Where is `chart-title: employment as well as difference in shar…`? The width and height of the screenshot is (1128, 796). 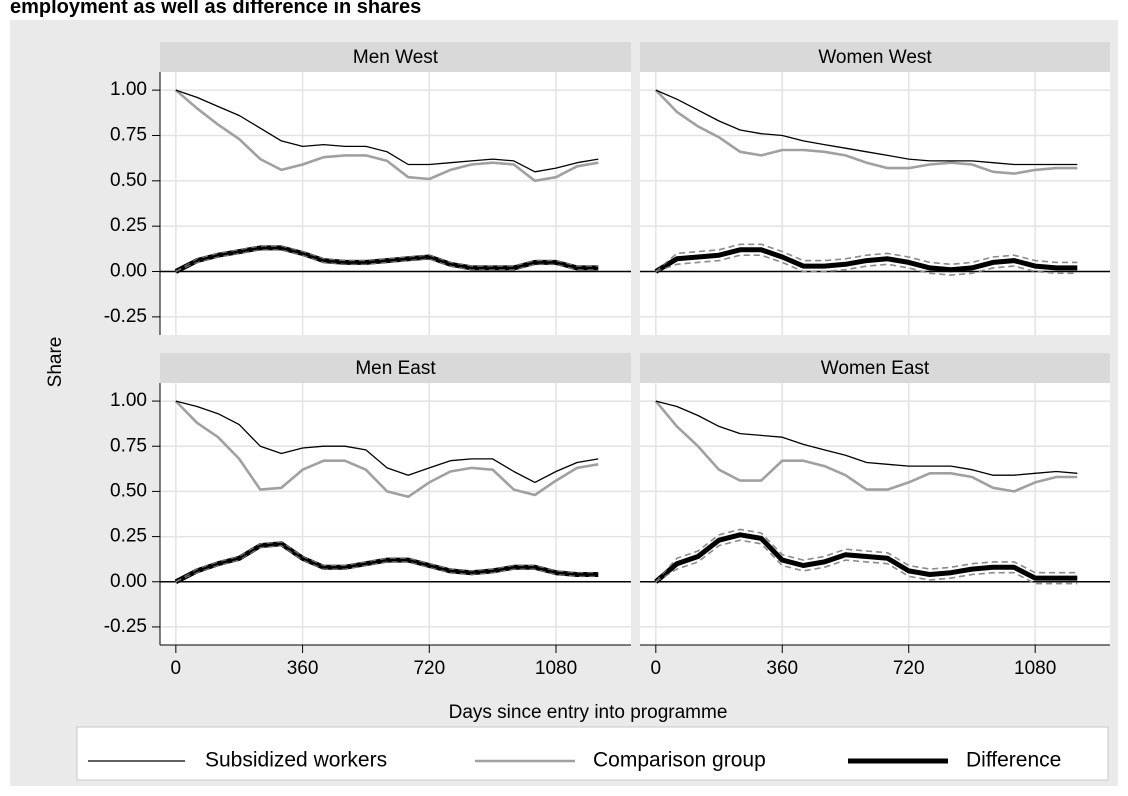
chart-title: employment as well as difference in shar… is located at coordinates (215, 9).